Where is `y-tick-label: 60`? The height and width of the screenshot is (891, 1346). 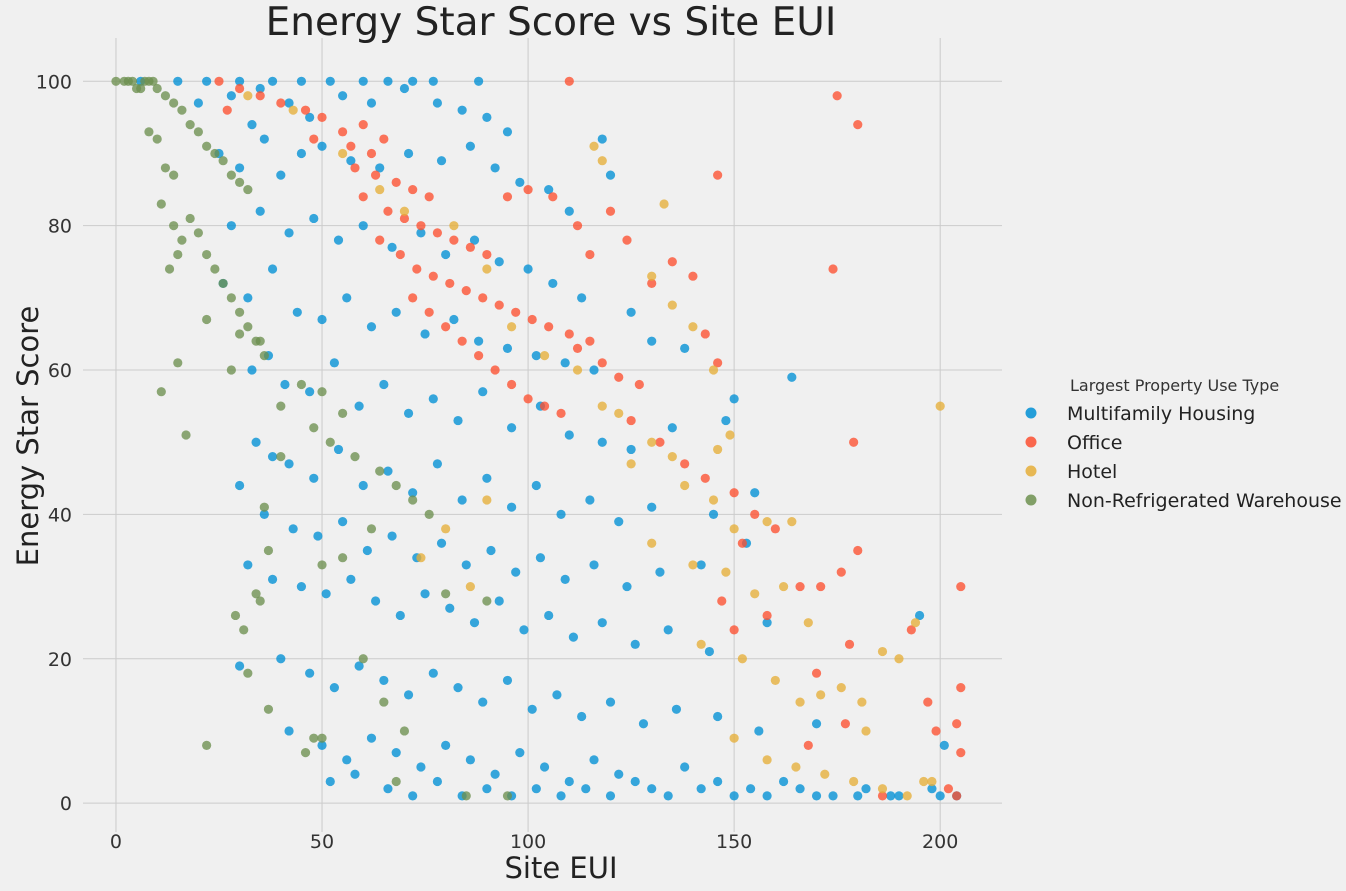
y-tick-label: 60 is located at coordinates (60, 371).